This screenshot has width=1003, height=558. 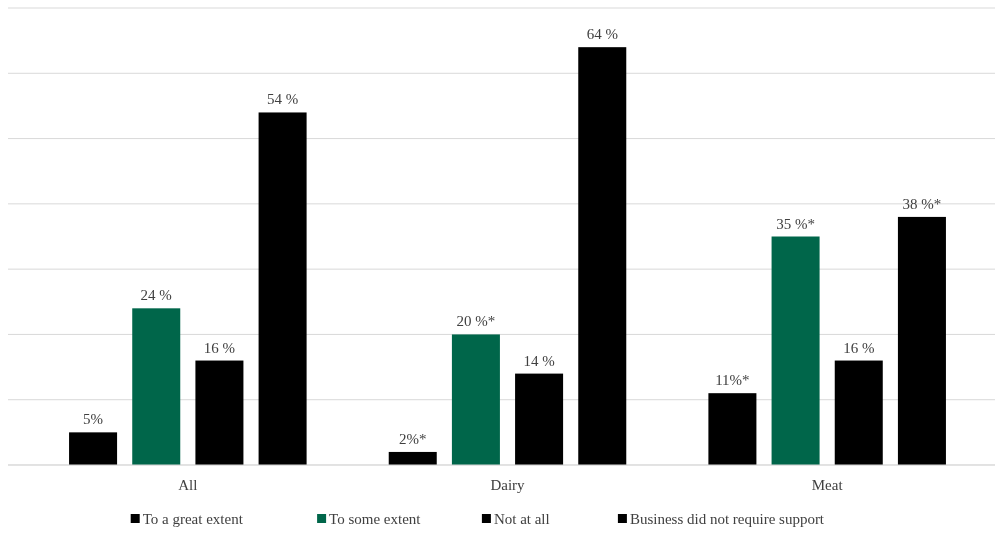 I want to click on x-tick-label: All, so click(x=188, y=485).